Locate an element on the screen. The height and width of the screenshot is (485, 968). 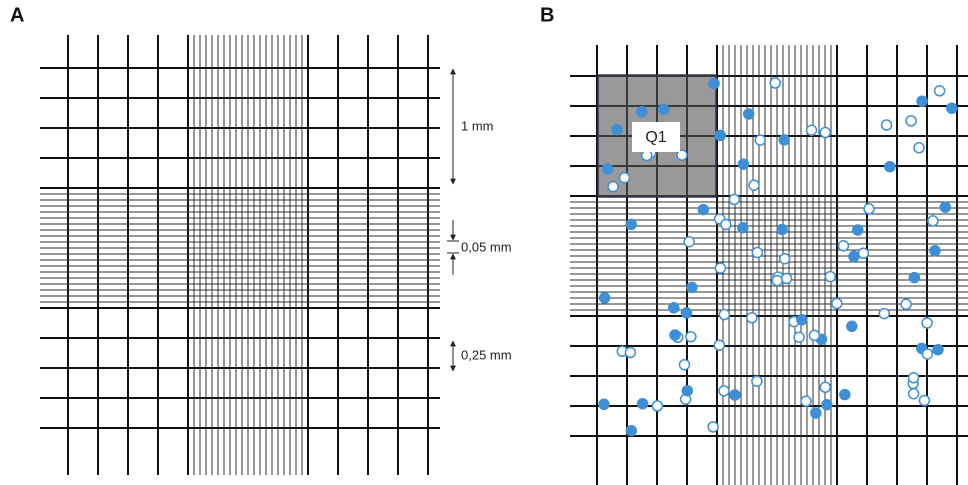
quadrant-label-box is located at coordinates (656, 137).